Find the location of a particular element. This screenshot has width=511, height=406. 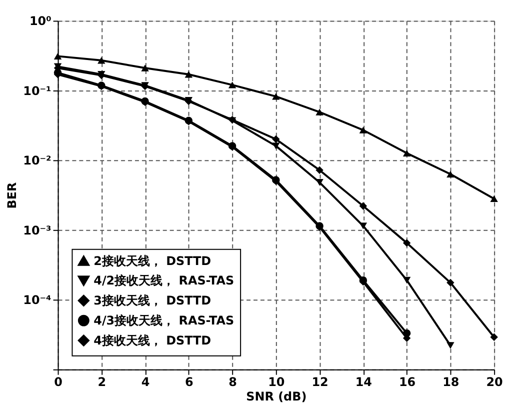

x-tick-label: 14 is located at coordinates (363, 381).